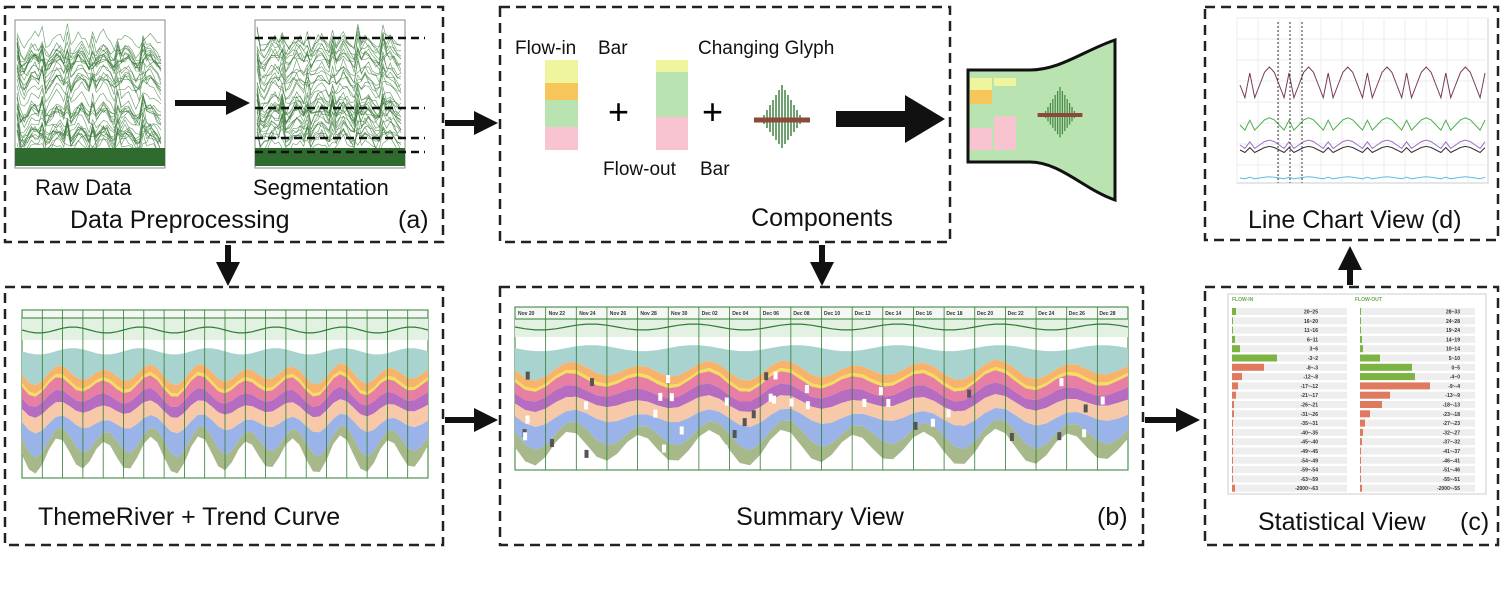  Describe the element at coordinates (832, 314) in the screenshot. I see `date-label: Dec 10` at that location.